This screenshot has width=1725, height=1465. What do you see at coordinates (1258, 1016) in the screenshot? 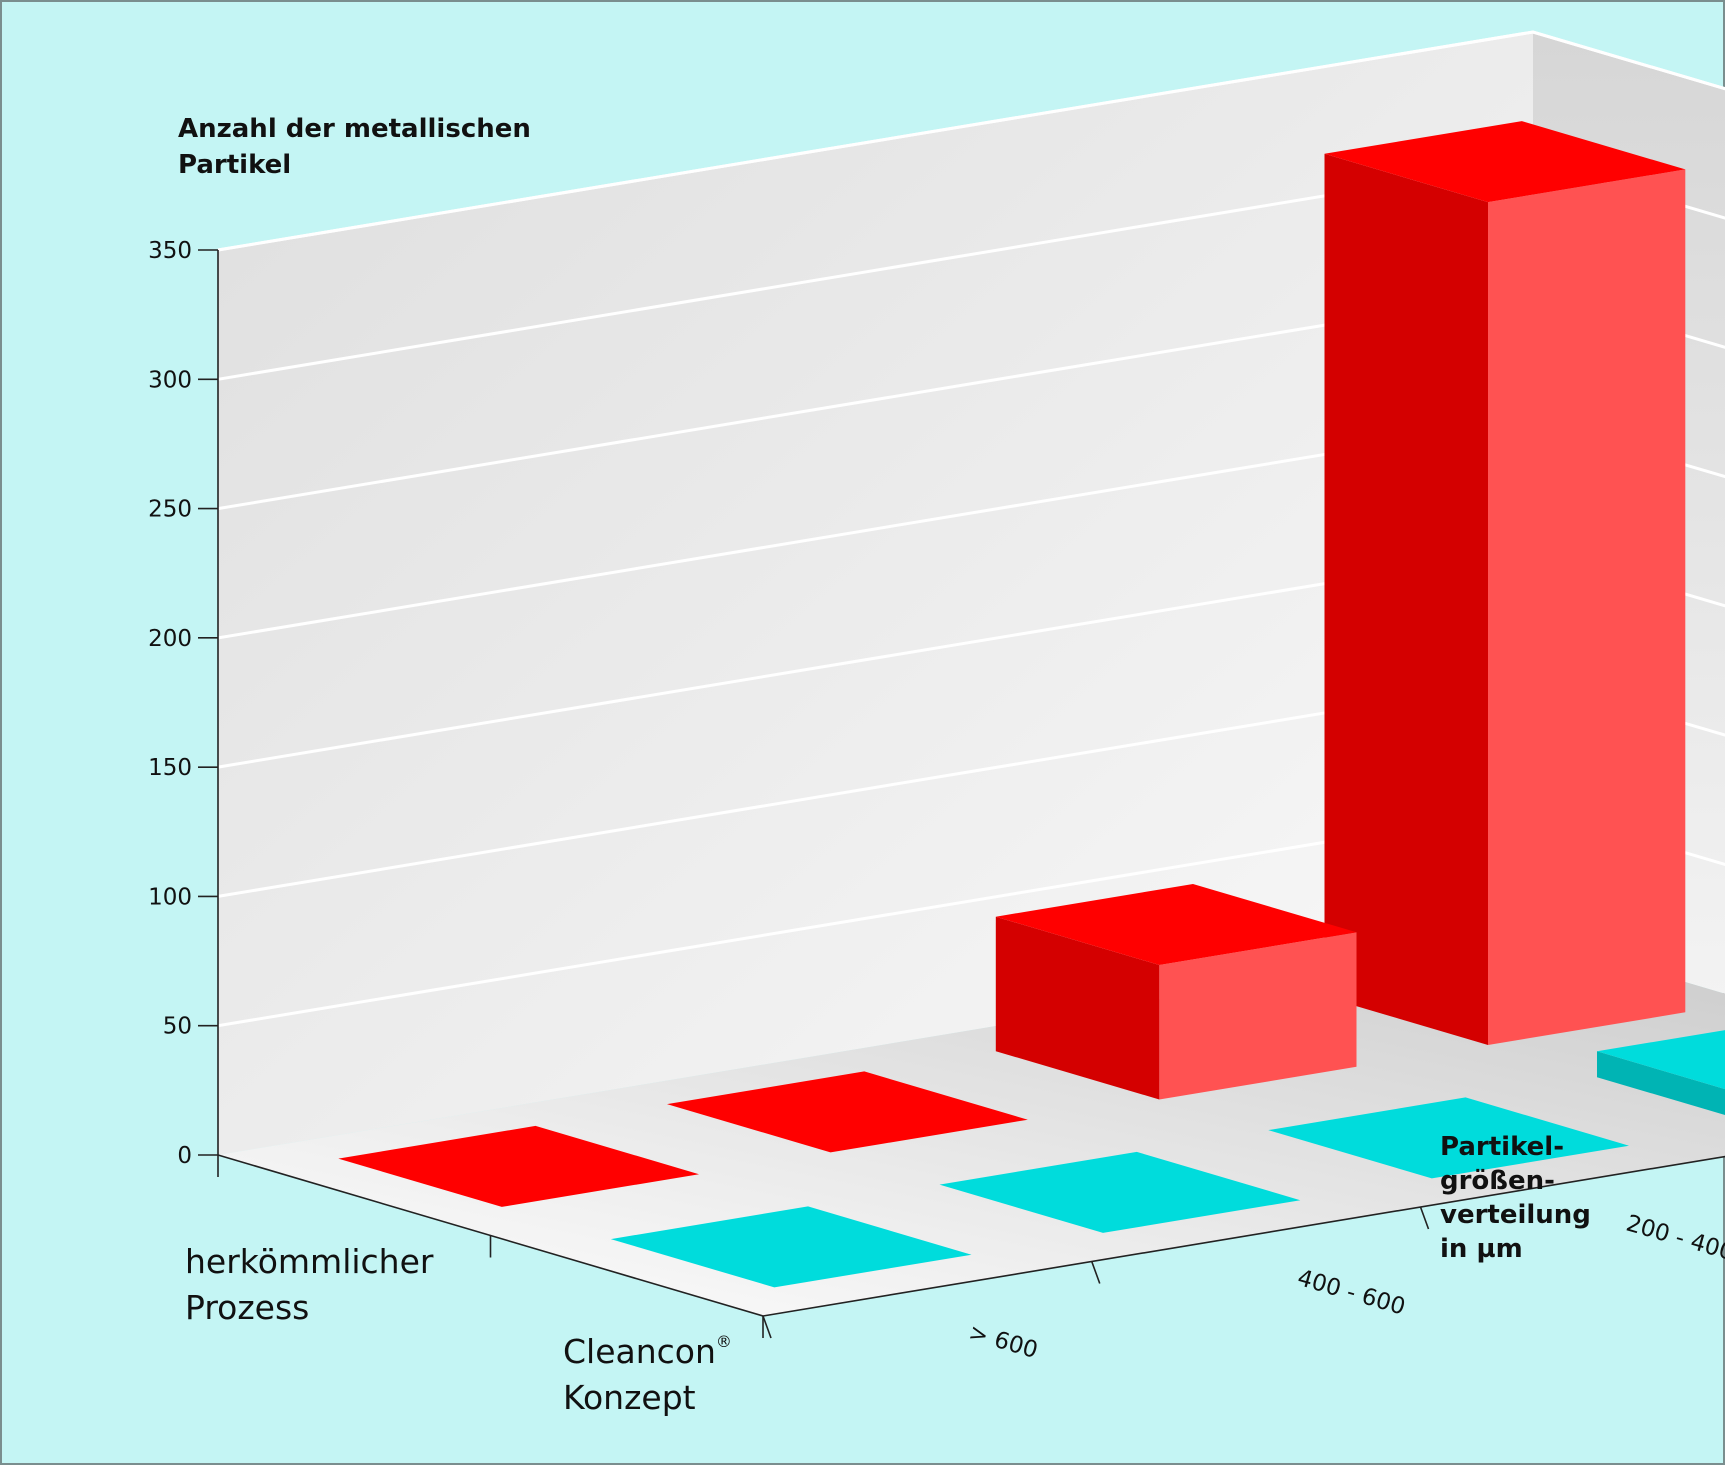
I see `bar-0-1-front` at bounding box center [1258, 1016].